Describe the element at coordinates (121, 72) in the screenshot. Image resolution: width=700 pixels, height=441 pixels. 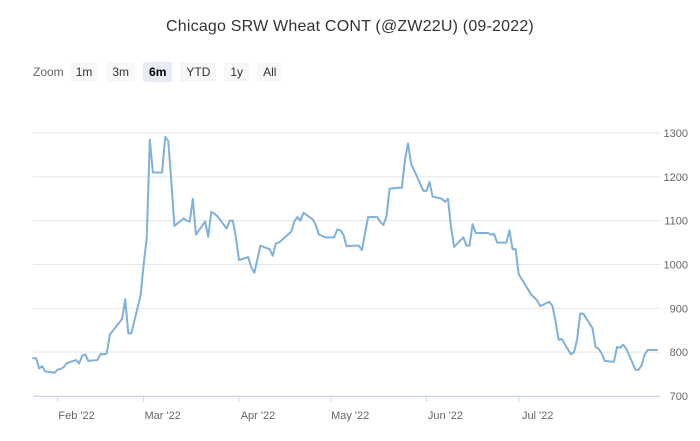
I see `zoom-3m-button: 3m` at that location.